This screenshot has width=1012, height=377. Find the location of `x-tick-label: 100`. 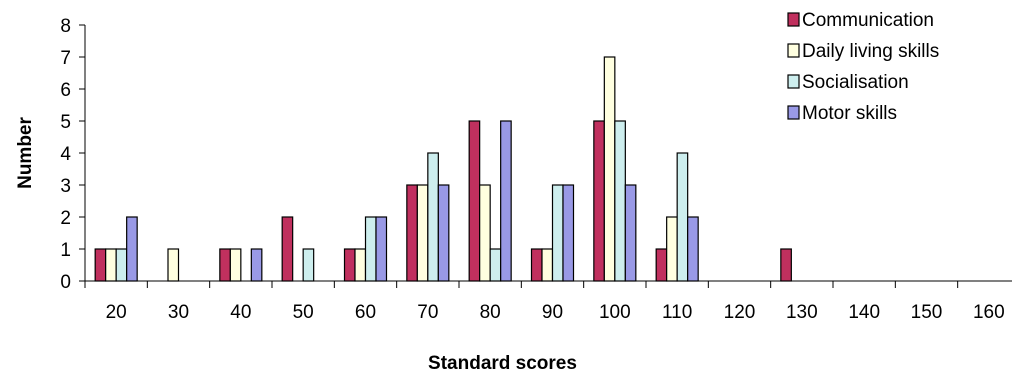

x-tick-label: 100 is located at coordinates (615, 312).